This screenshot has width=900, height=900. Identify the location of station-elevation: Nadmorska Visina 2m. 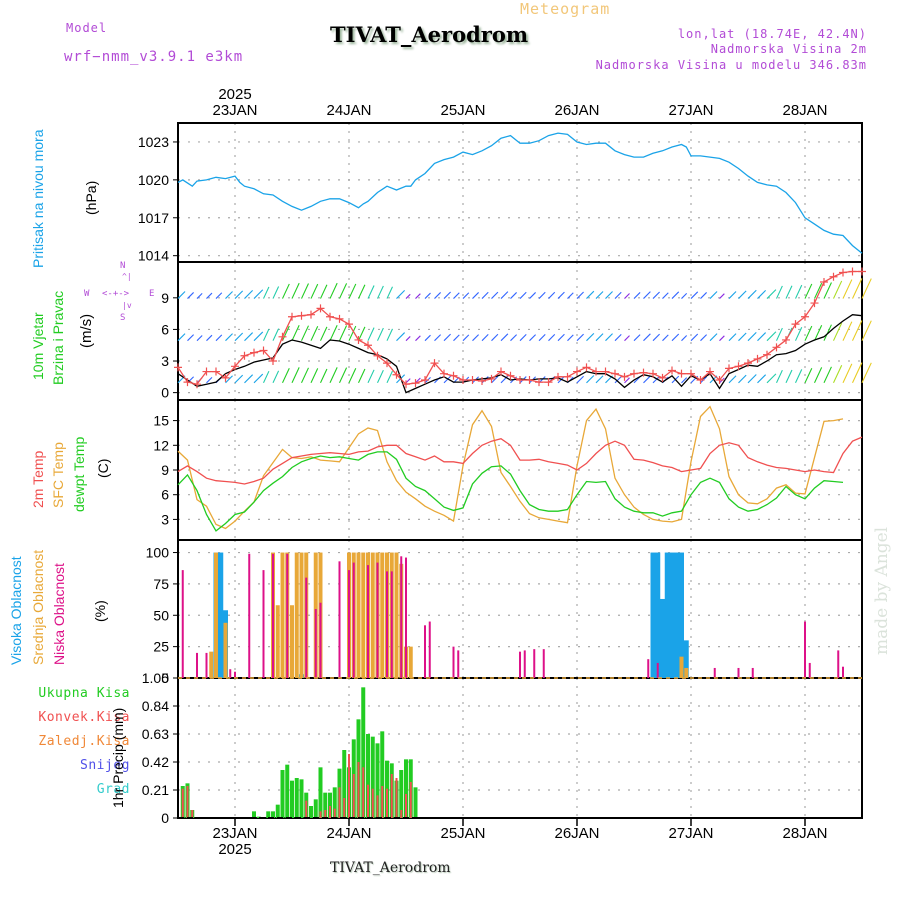
(788, 49).